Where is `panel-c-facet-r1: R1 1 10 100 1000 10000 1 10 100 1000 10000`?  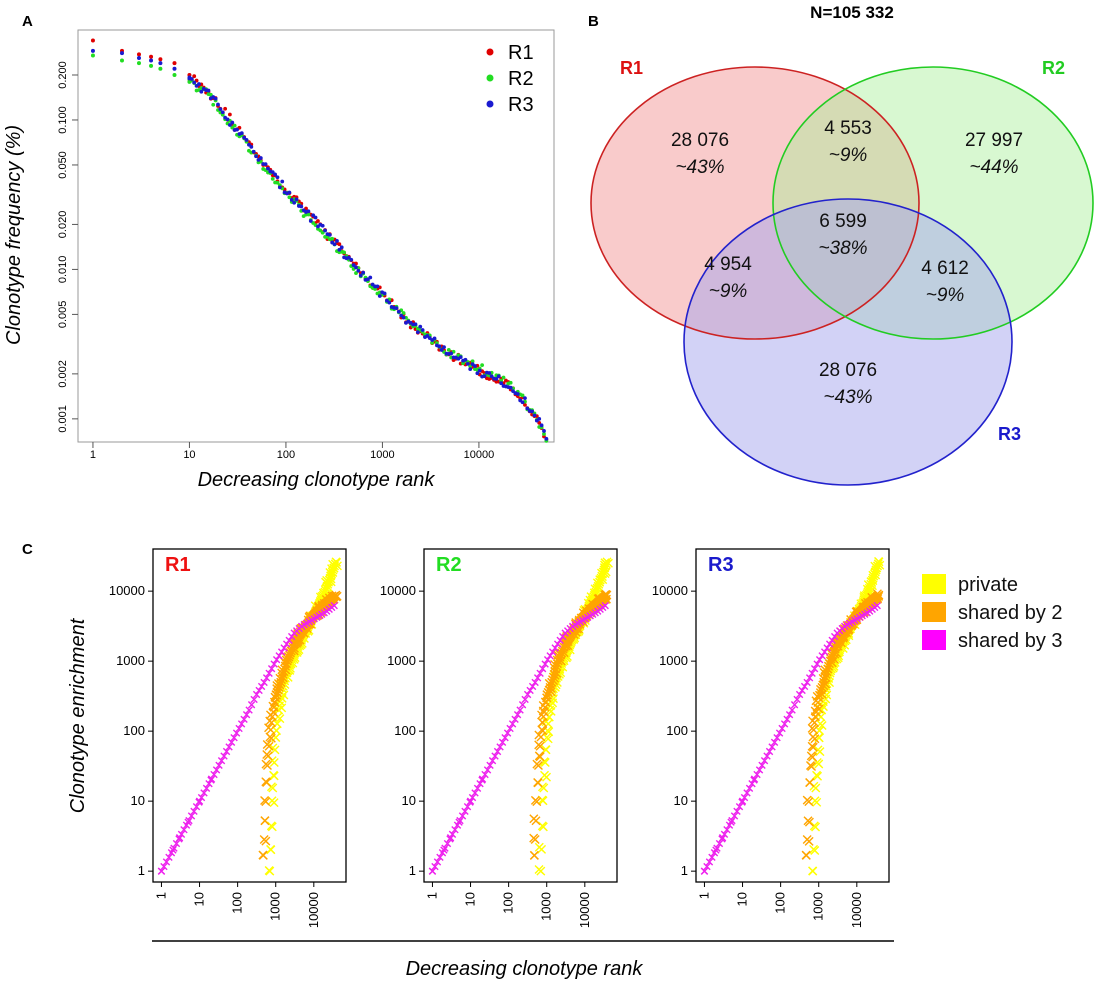 panel-c-facet-r1: R1 1 10 100 1000 10000 1 10 100 1000 10000 is located at coordinates (228, 738).